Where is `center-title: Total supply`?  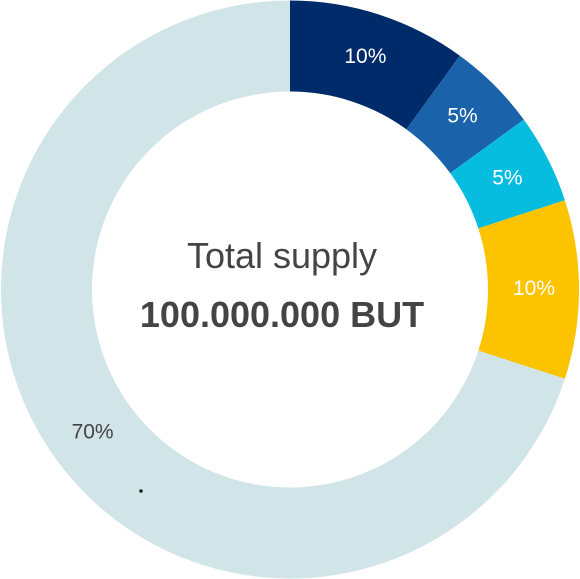 center-title: Total supply is located at coordinates (282, 255).